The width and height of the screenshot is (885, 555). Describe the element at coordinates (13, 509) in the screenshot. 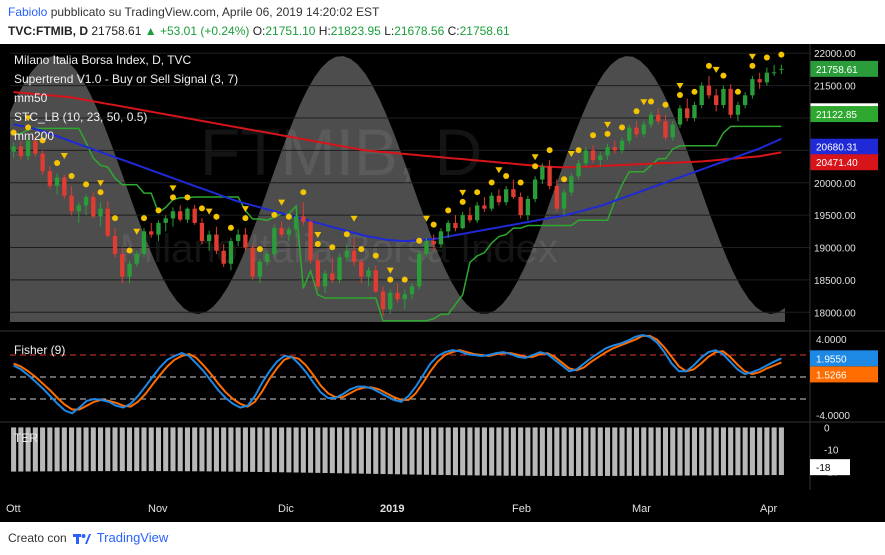

I see `time-tick: Ott` at that location.